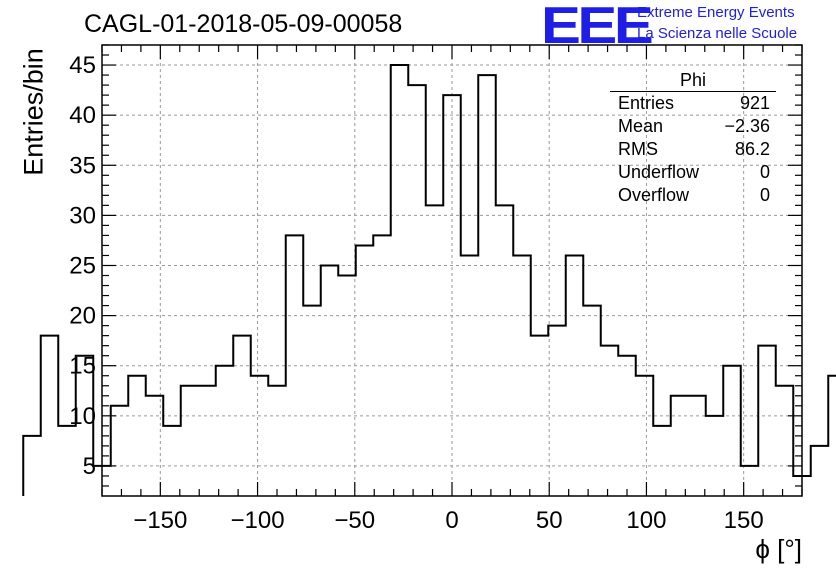 This screenshot has width=836, height=572. Describe the element at coordinates (451, 520) in the screenshot. I see `x-tick-label: 0` at that location.